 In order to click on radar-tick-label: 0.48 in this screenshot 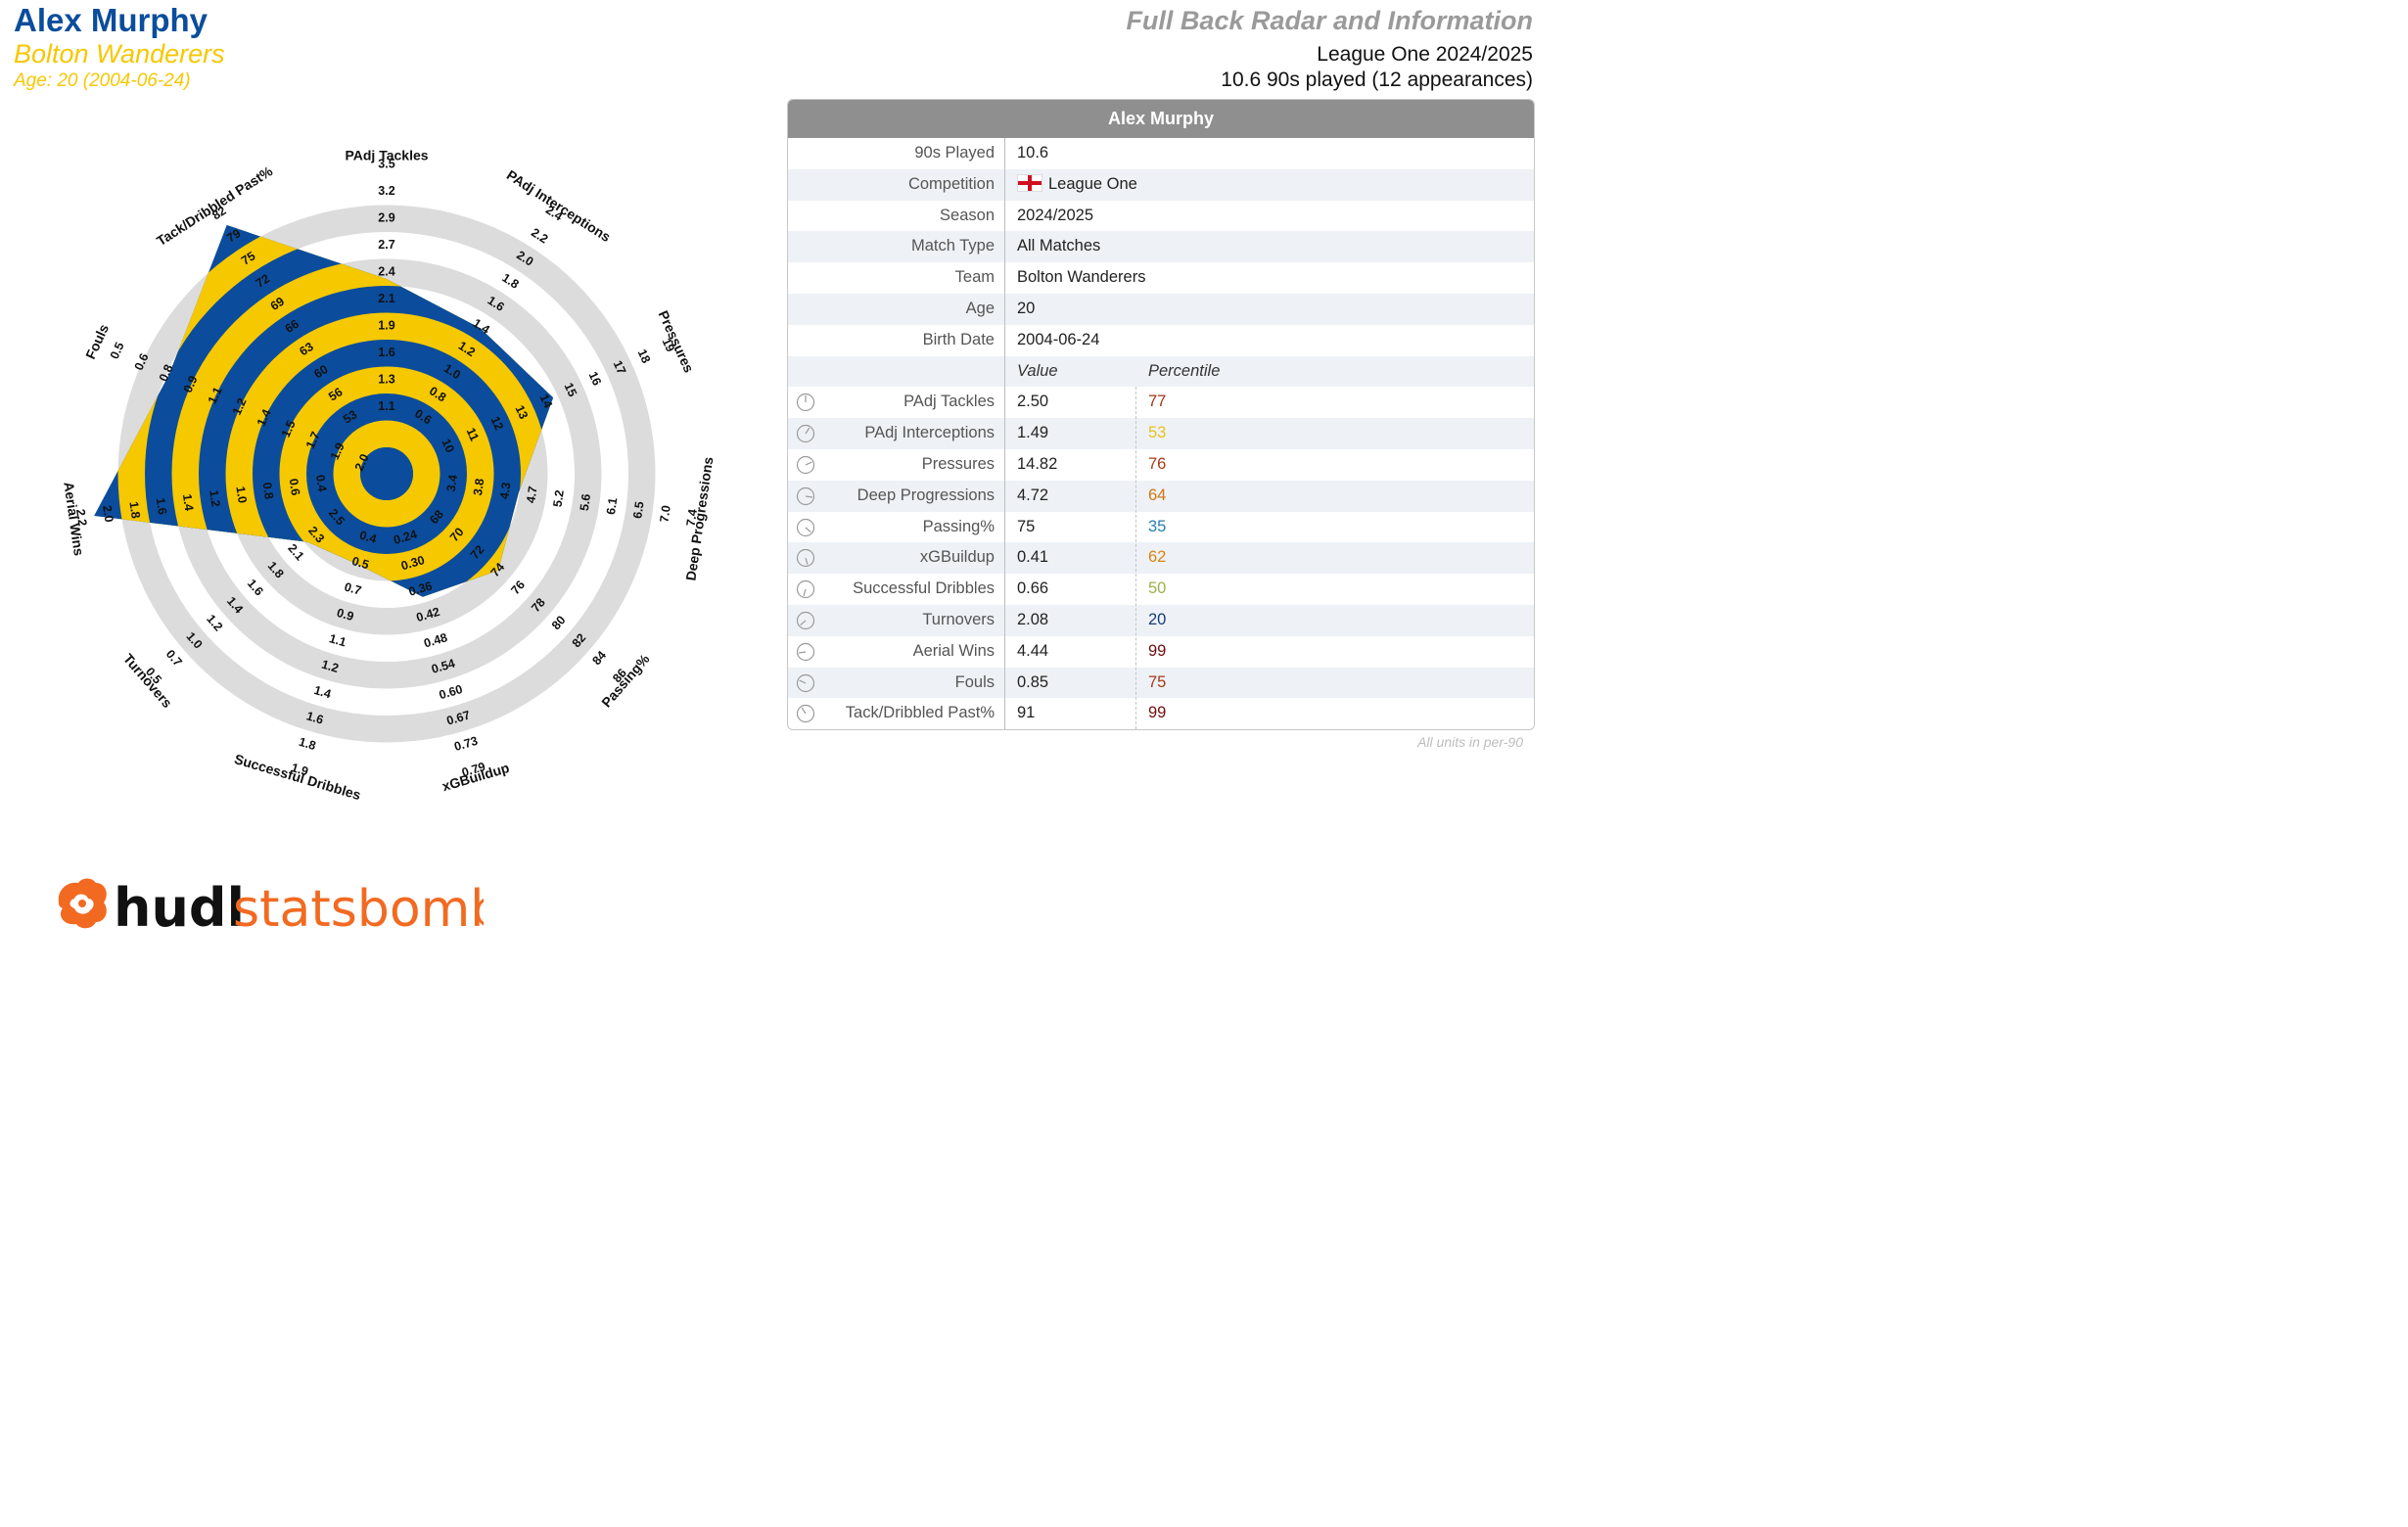, I will do `click(435, 640)`.